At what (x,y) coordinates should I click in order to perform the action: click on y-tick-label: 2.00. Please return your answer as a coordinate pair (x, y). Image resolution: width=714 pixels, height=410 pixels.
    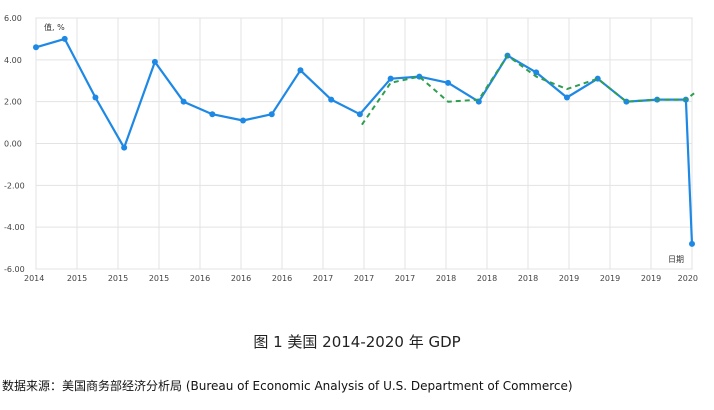
    Looking at the image, I should click on (13, 102).